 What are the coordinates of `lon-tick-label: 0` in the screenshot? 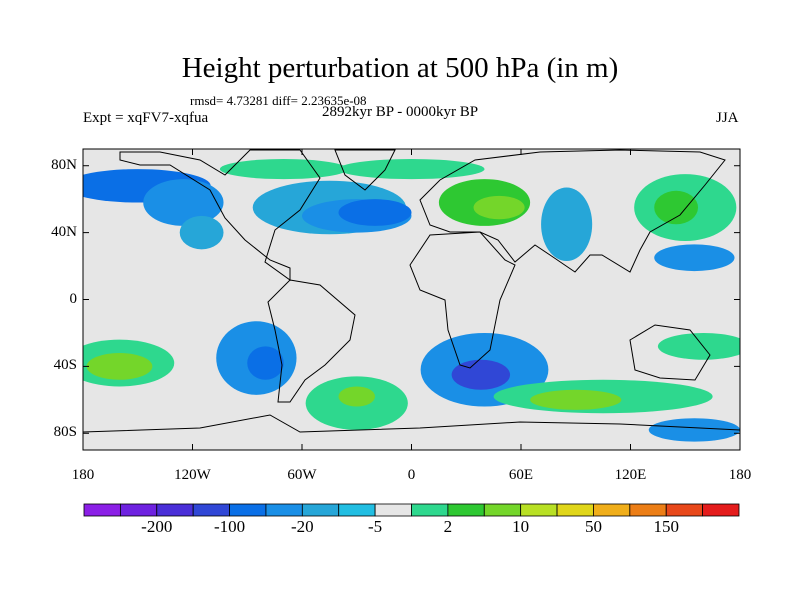 It's located at (411, 475).